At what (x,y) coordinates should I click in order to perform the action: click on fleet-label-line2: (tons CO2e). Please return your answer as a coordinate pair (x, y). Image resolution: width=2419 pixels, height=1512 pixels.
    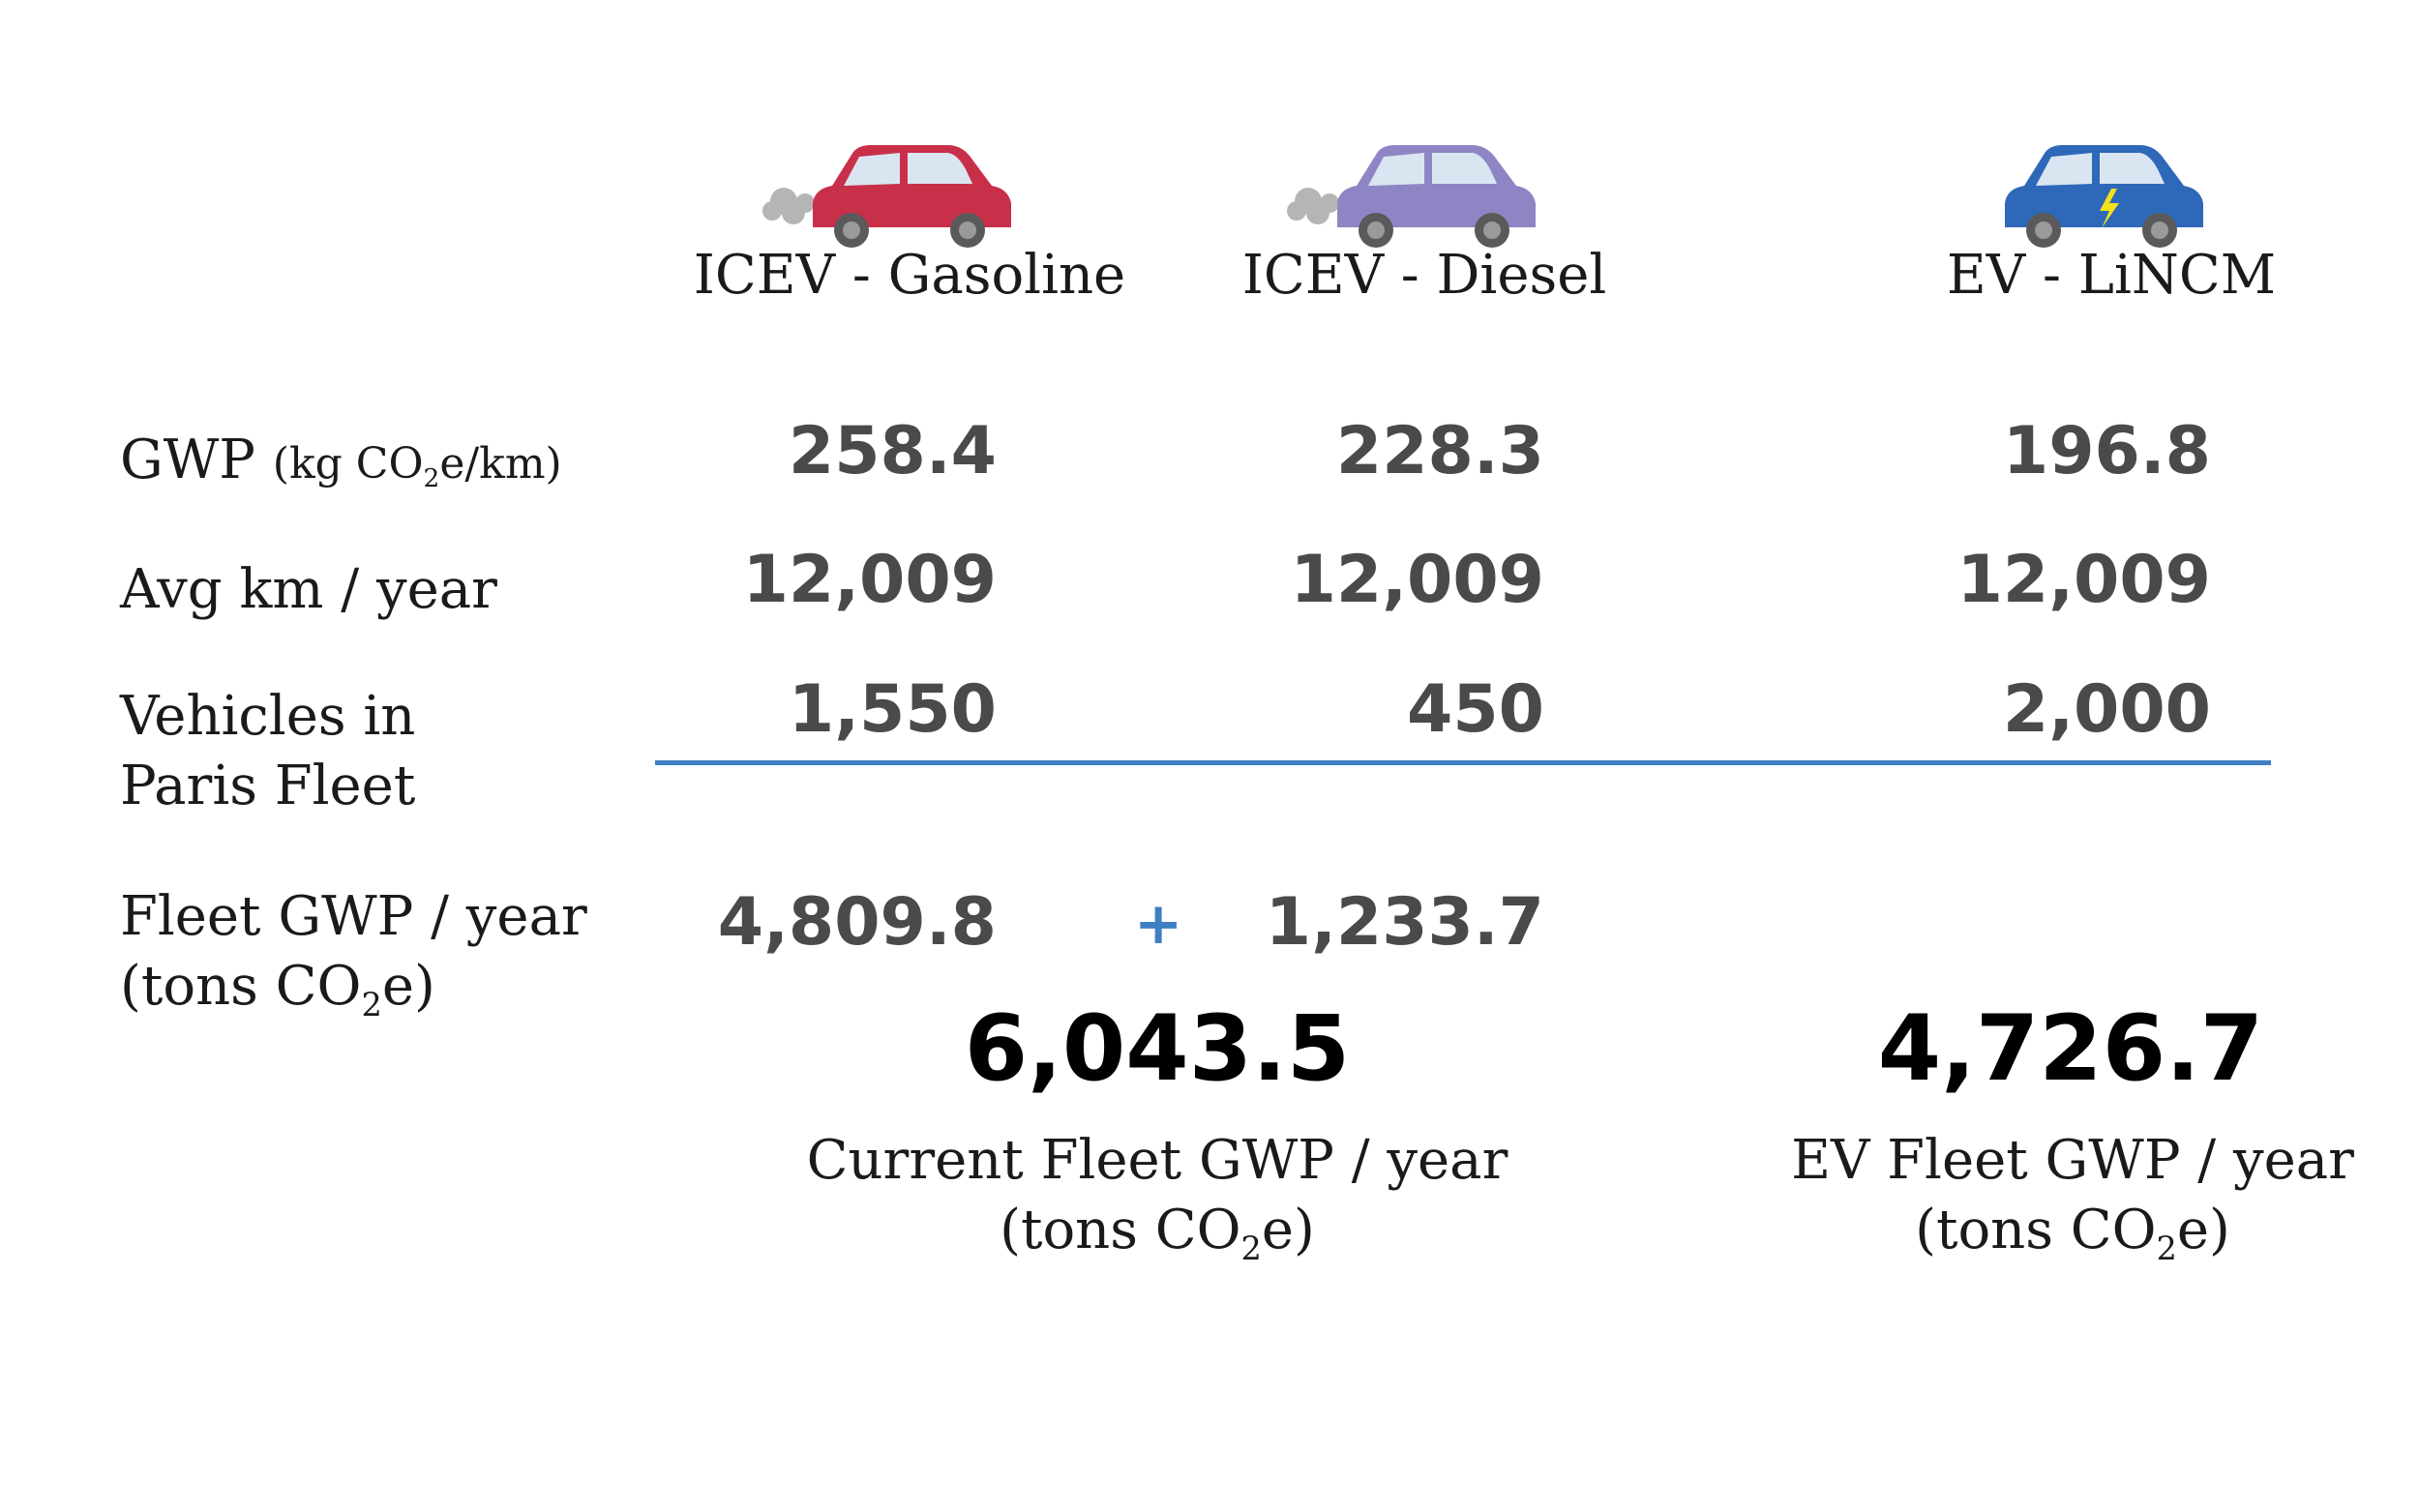
    Looking at the image, I should click on (278, 989).